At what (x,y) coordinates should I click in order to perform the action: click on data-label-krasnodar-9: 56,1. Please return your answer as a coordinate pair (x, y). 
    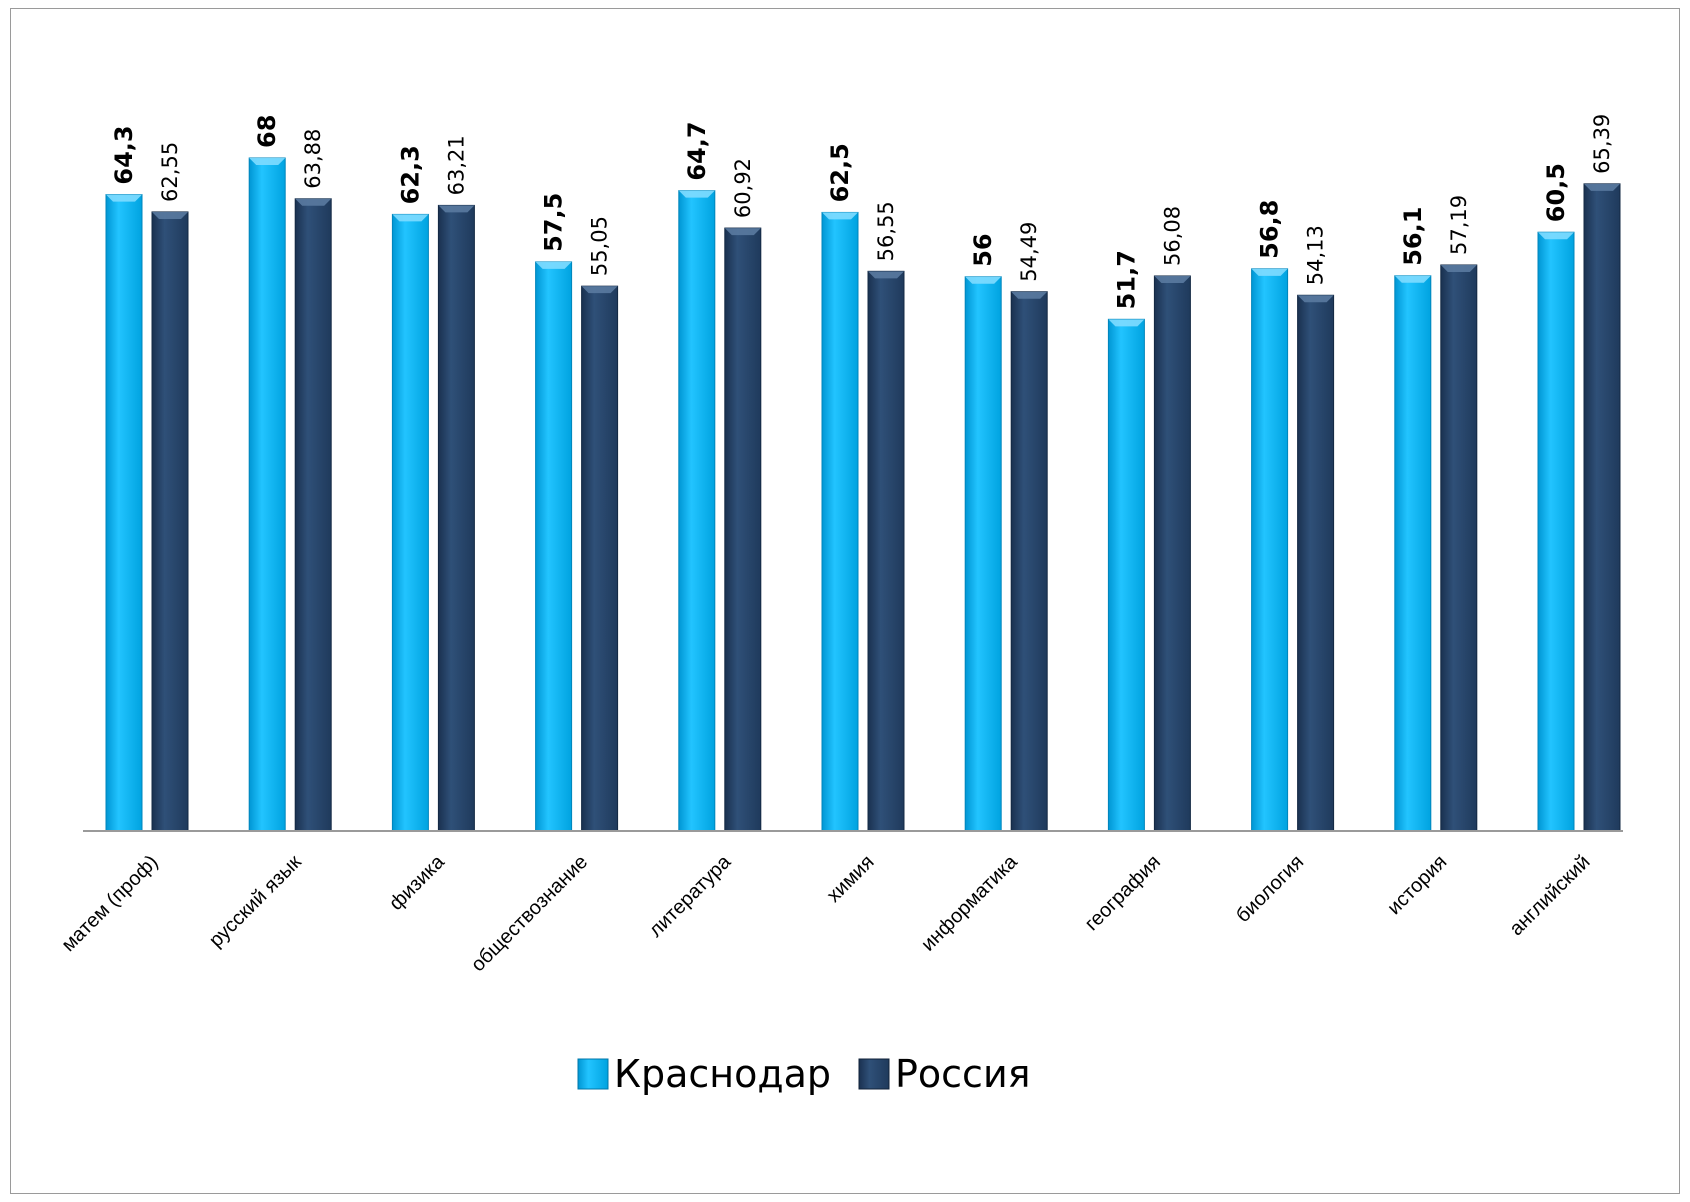
    Looking at the image, I should click on (1413, 236).